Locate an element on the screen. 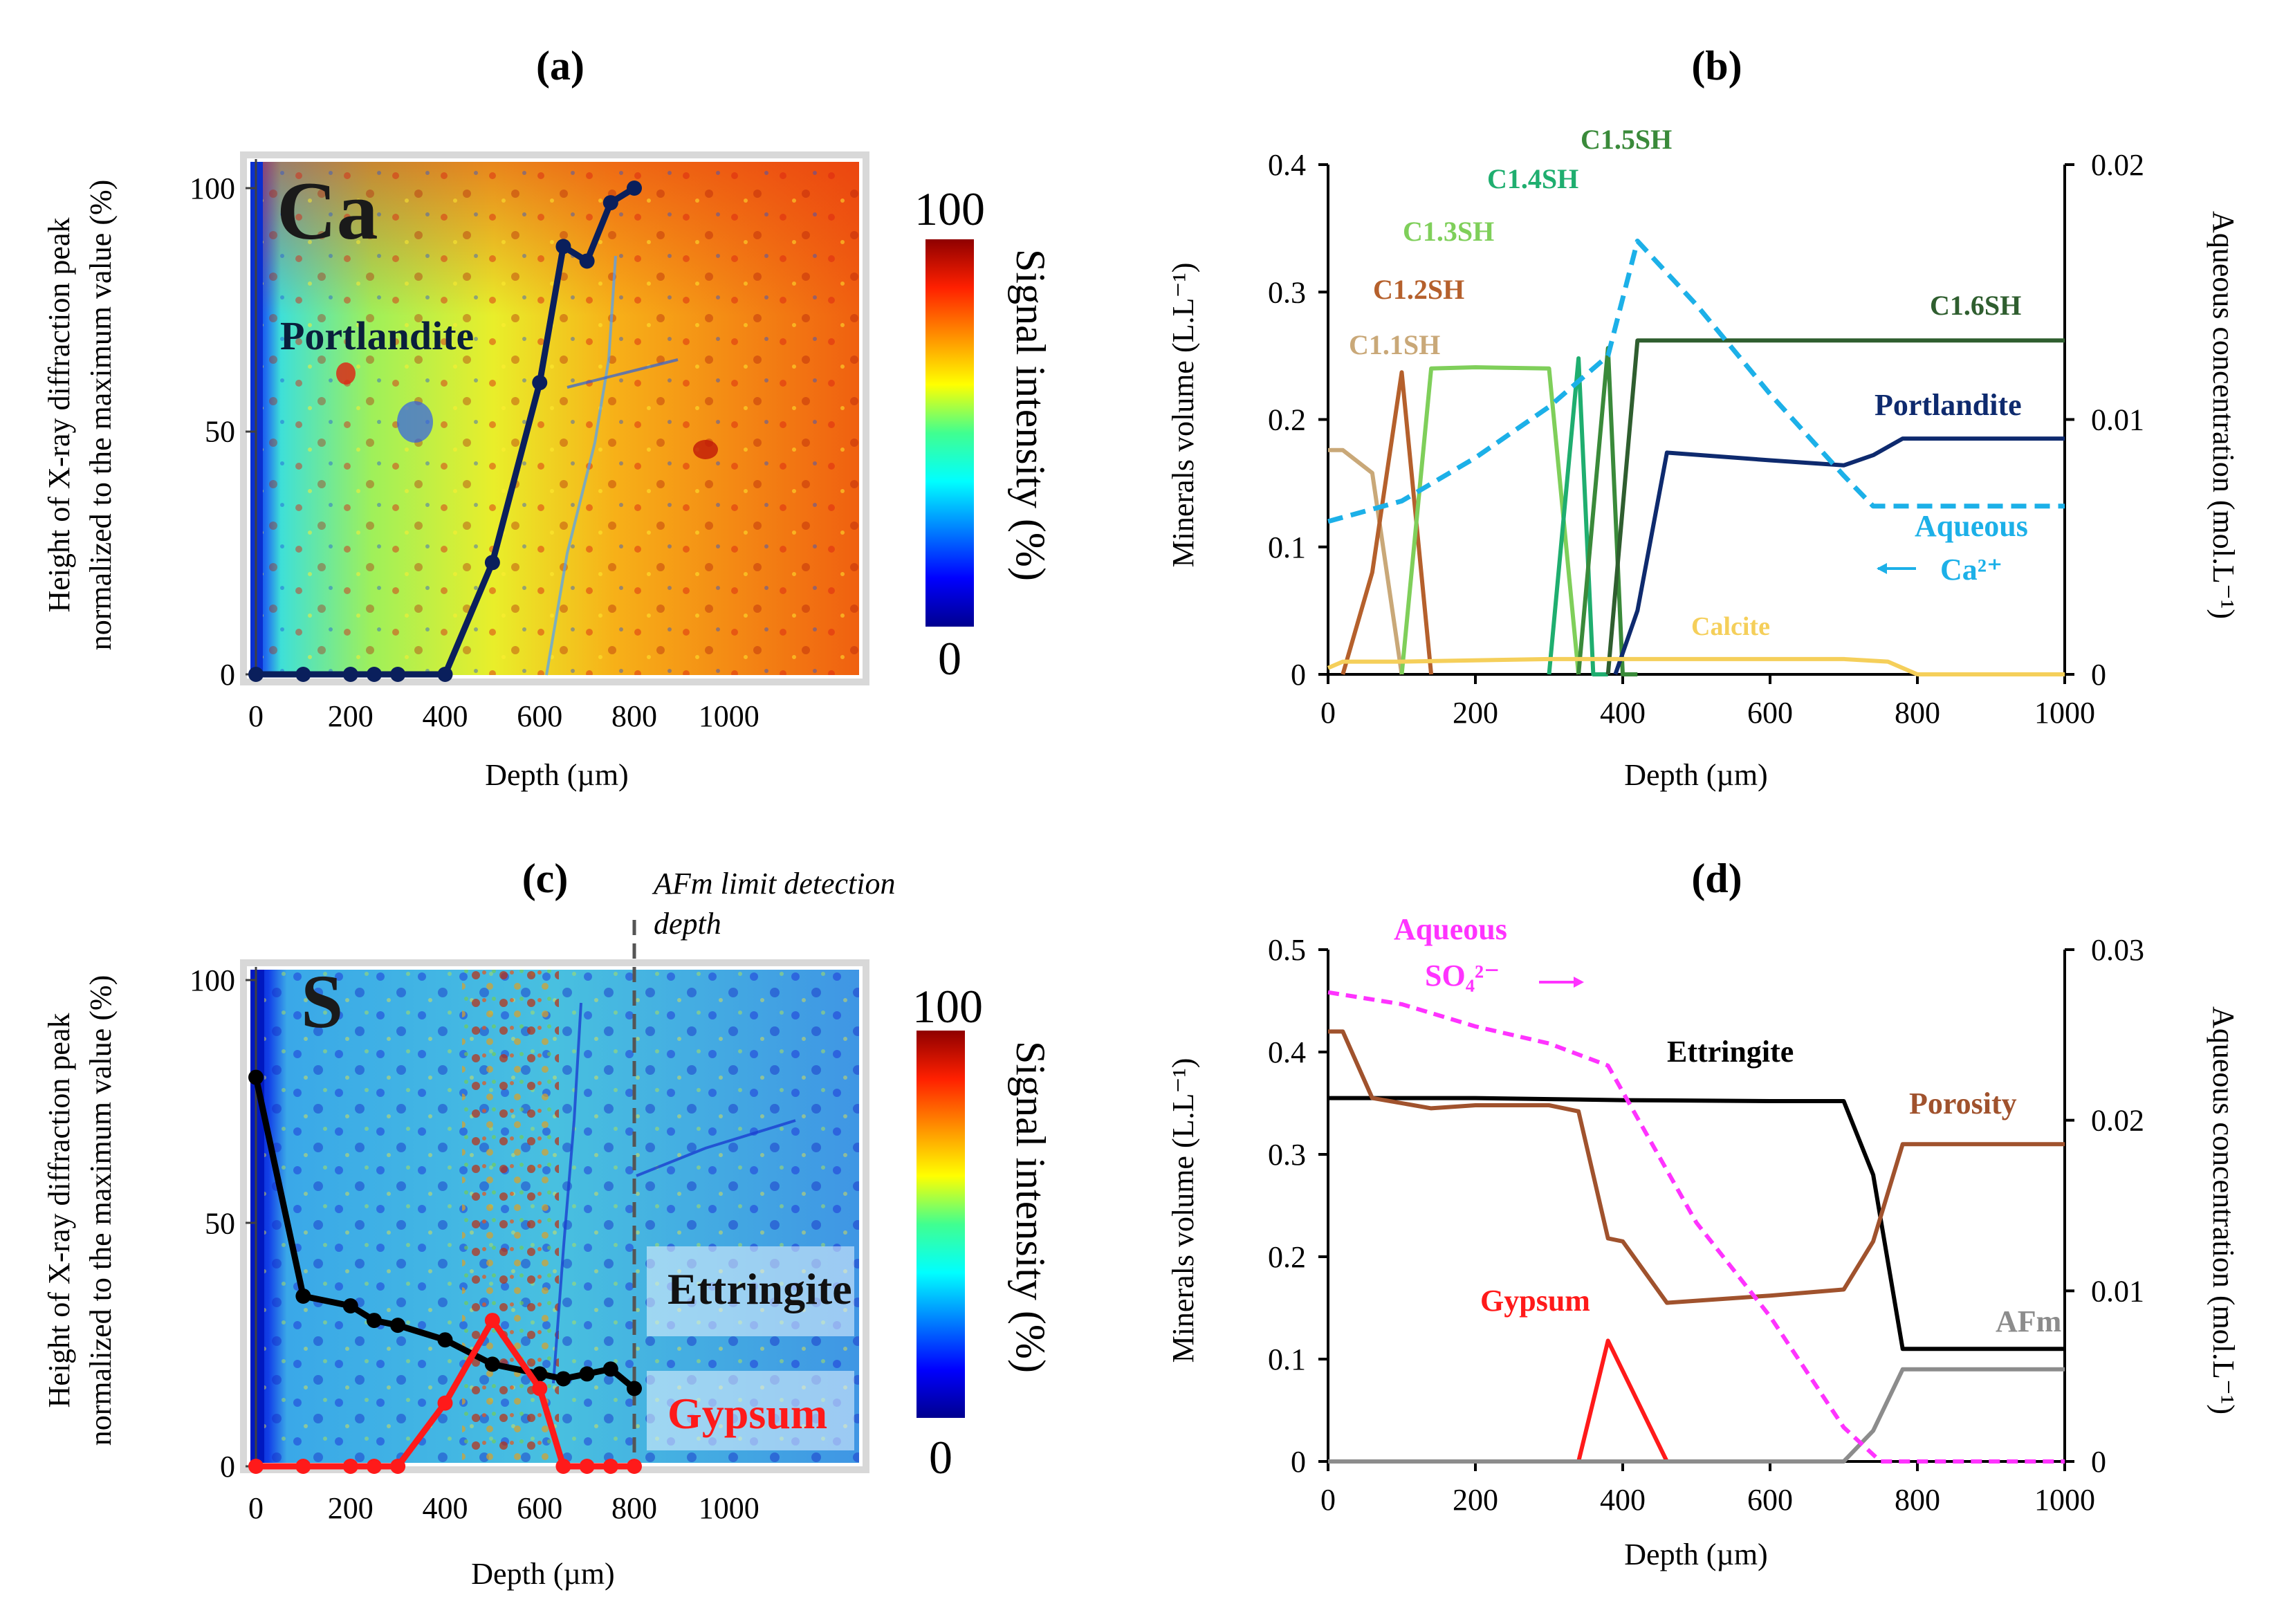 This screenshot has width=2275, height=1624. panel-a-element-label: Ca is located at coordinates (327, 211).